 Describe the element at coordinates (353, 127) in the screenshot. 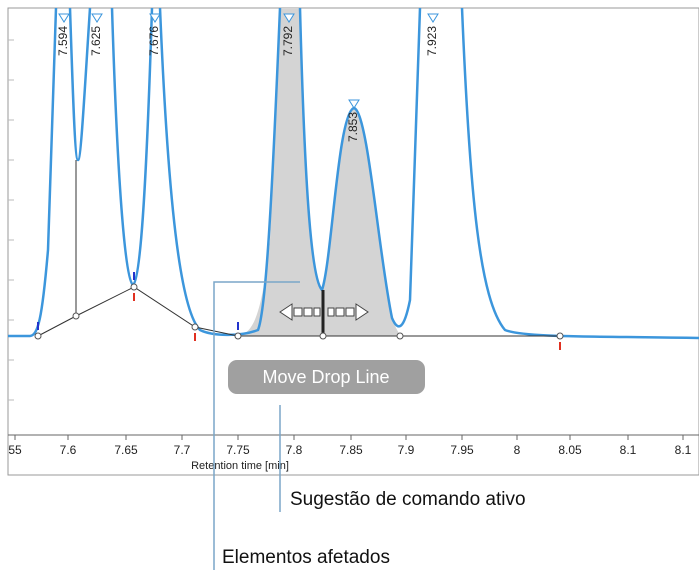

I see `peak-label: 7.853` at that location.